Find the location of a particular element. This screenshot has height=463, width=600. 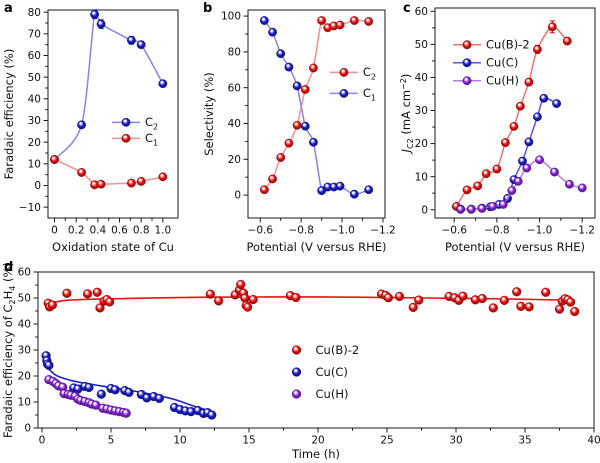

svg-text: 15 is located at coordinates (248, 441).